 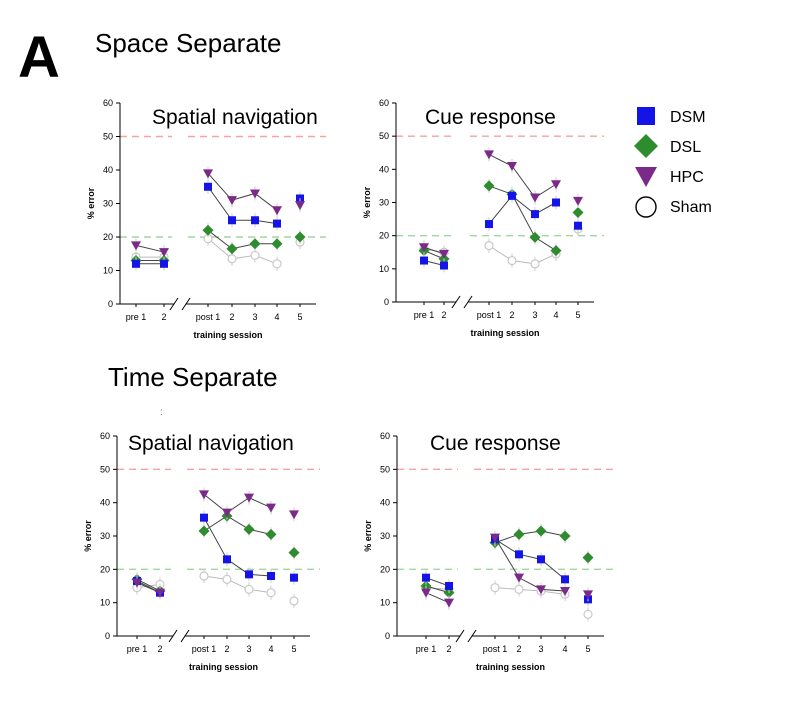 I want to click on square-marker-icon, so click(x=646, y=116).